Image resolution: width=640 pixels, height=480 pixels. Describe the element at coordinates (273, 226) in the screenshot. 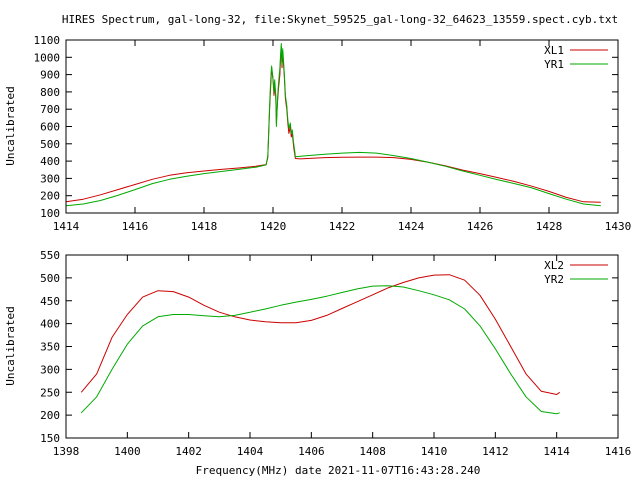

I see `x-tick-label: 1420` at that location.